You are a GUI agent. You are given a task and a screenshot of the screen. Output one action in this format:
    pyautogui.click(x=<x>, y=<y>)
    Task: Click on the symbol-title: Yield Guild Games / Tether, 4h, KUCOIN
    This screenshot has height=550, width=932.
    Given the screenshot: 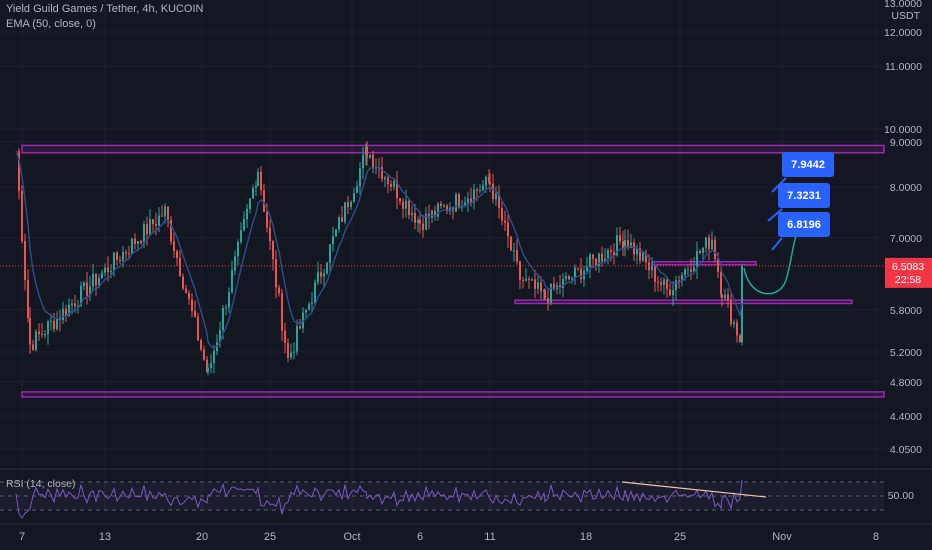 What is the action you would take?
    pyautogui.click(x=105, y=9)
    